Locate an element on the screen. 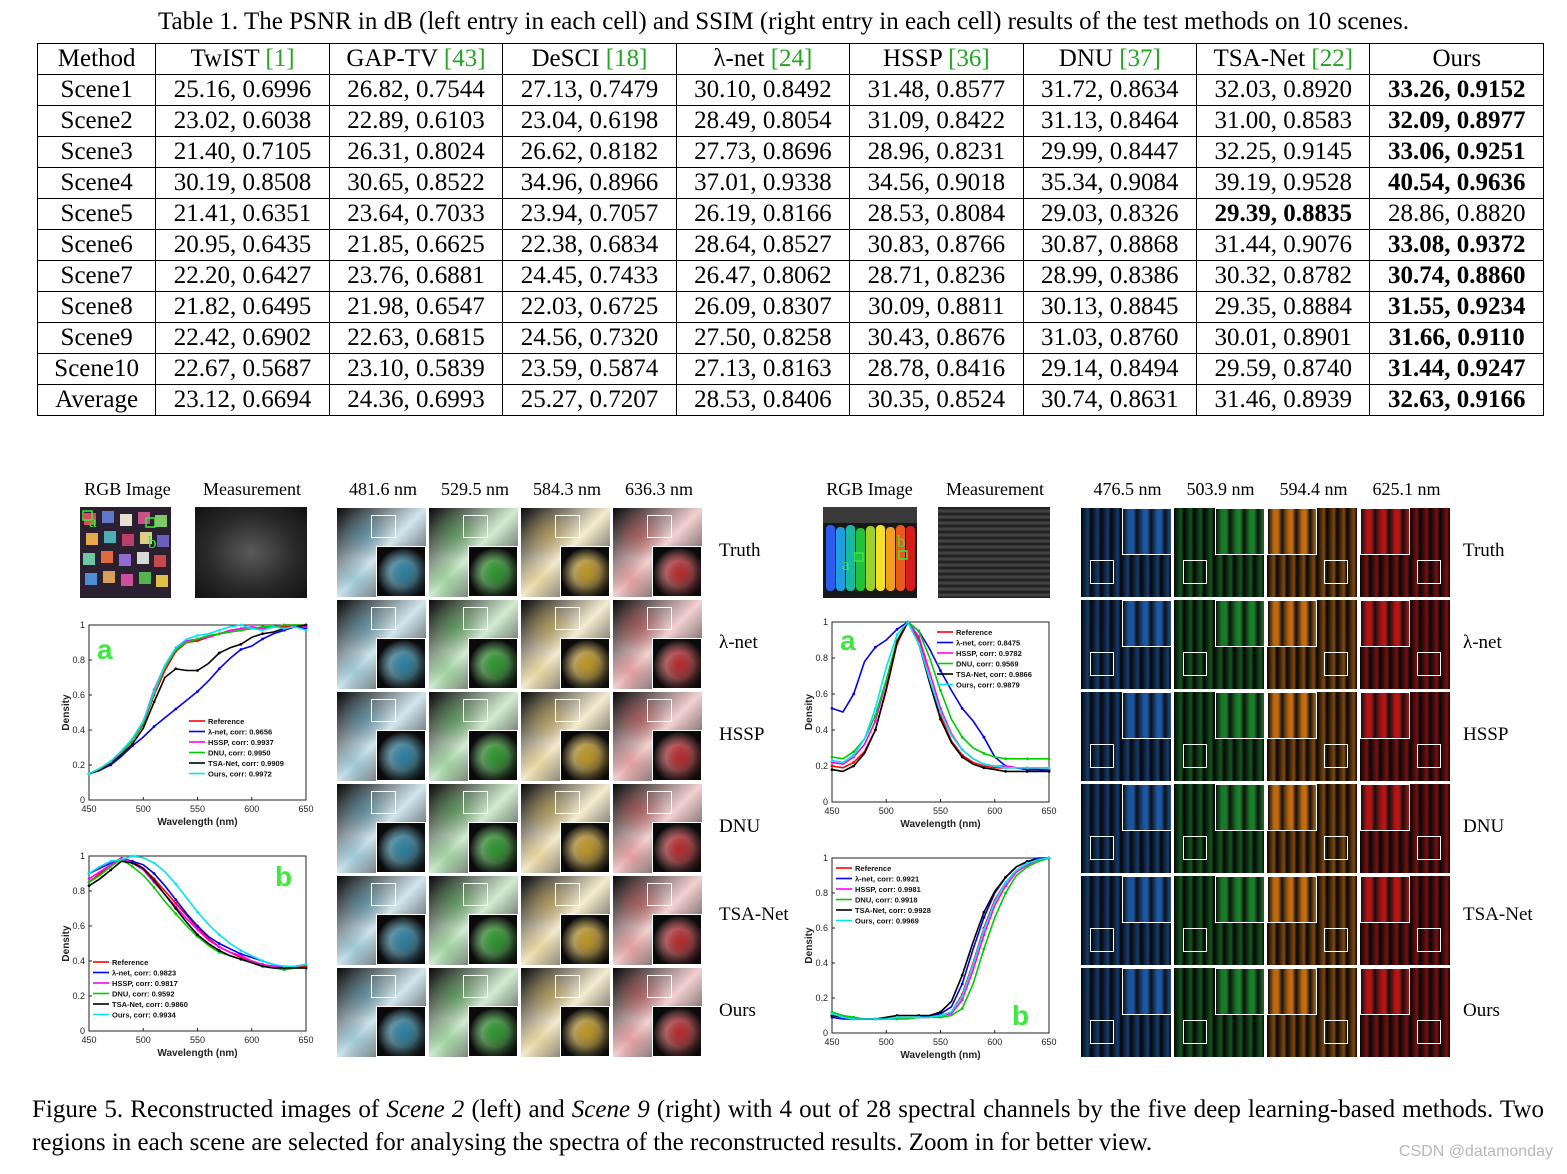 This screenshot has height=1174, width=1567. legend-entry: λ-net, corr: 0.9823 is located at coordinates (144, 973).